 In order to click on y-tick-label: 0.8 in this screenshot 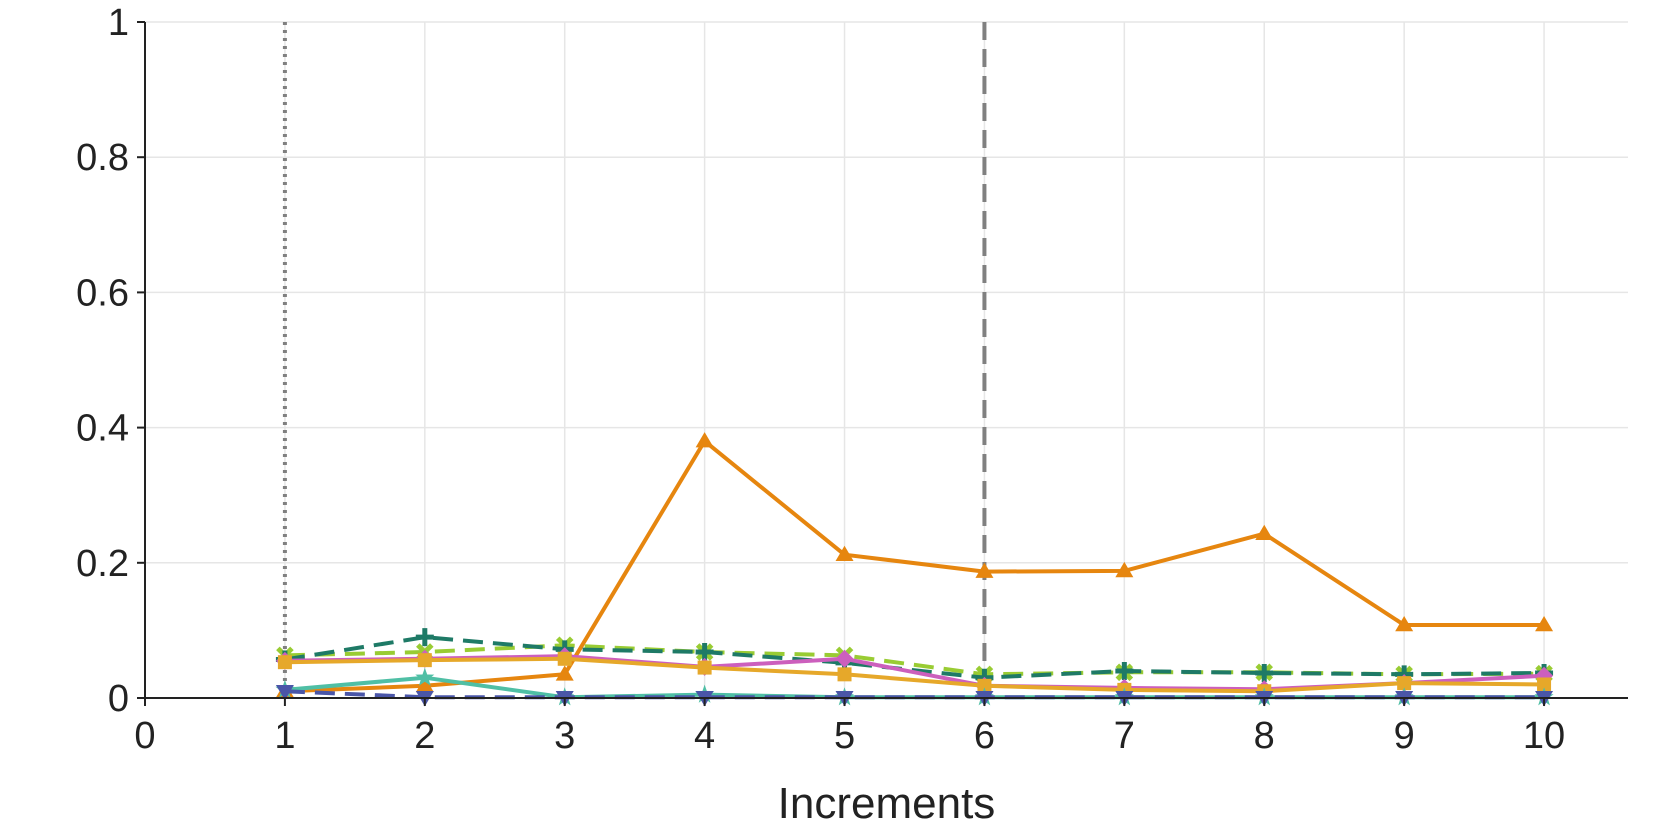, I will do `click(102, 158)`.